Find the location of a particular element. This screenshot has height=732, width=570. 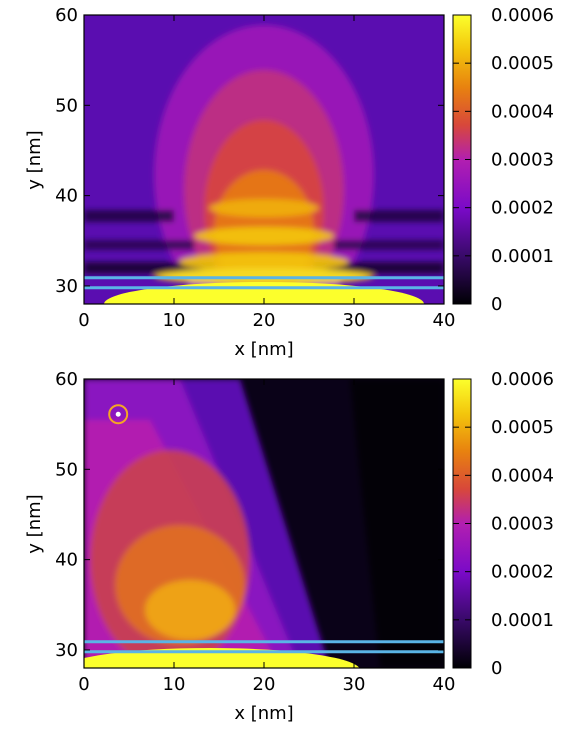

y-axis-label-top: y [nm] is located at coordinates (34, 159).